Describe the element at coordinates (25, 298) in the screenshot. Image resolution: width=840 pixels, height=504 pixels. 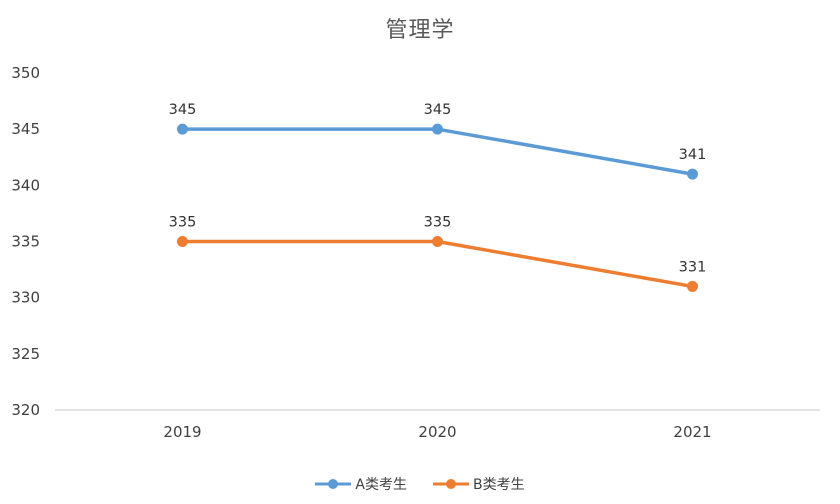
I see `y-axis-tick-label: 330` at that location.